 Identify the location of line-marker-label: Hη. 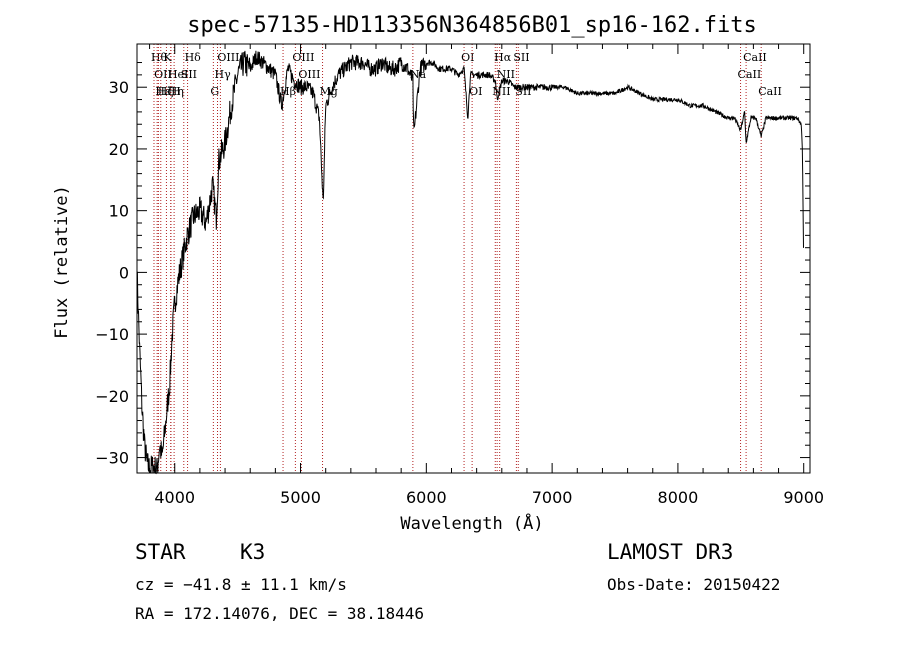
(176, 91).